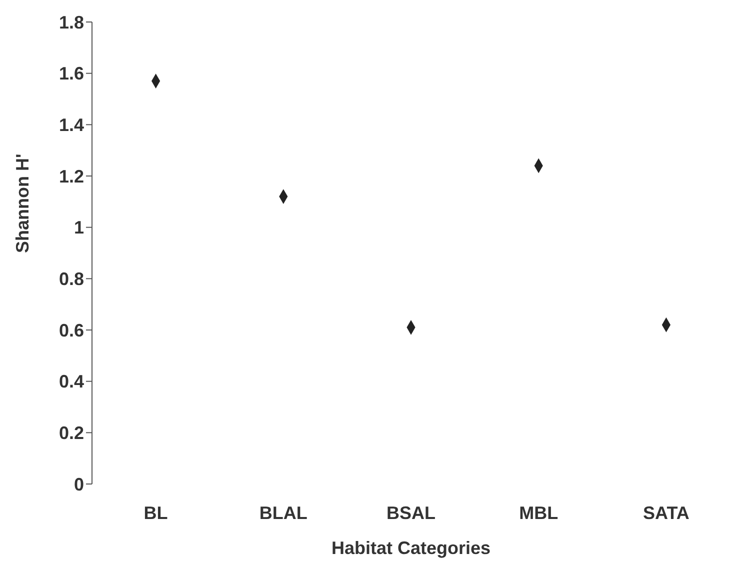 This screenshot has height=572, width=730. What do you see at coordinates (71, 433) in the screenshot?
I see `y-tick-label: 0.2` at bounding box center [71, 433].